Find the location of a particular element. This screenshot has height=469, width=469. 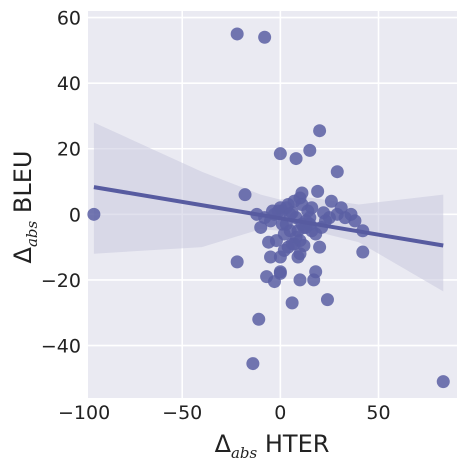

y-axis-title: Δabs BLEU is located at coordinates (25, 207).